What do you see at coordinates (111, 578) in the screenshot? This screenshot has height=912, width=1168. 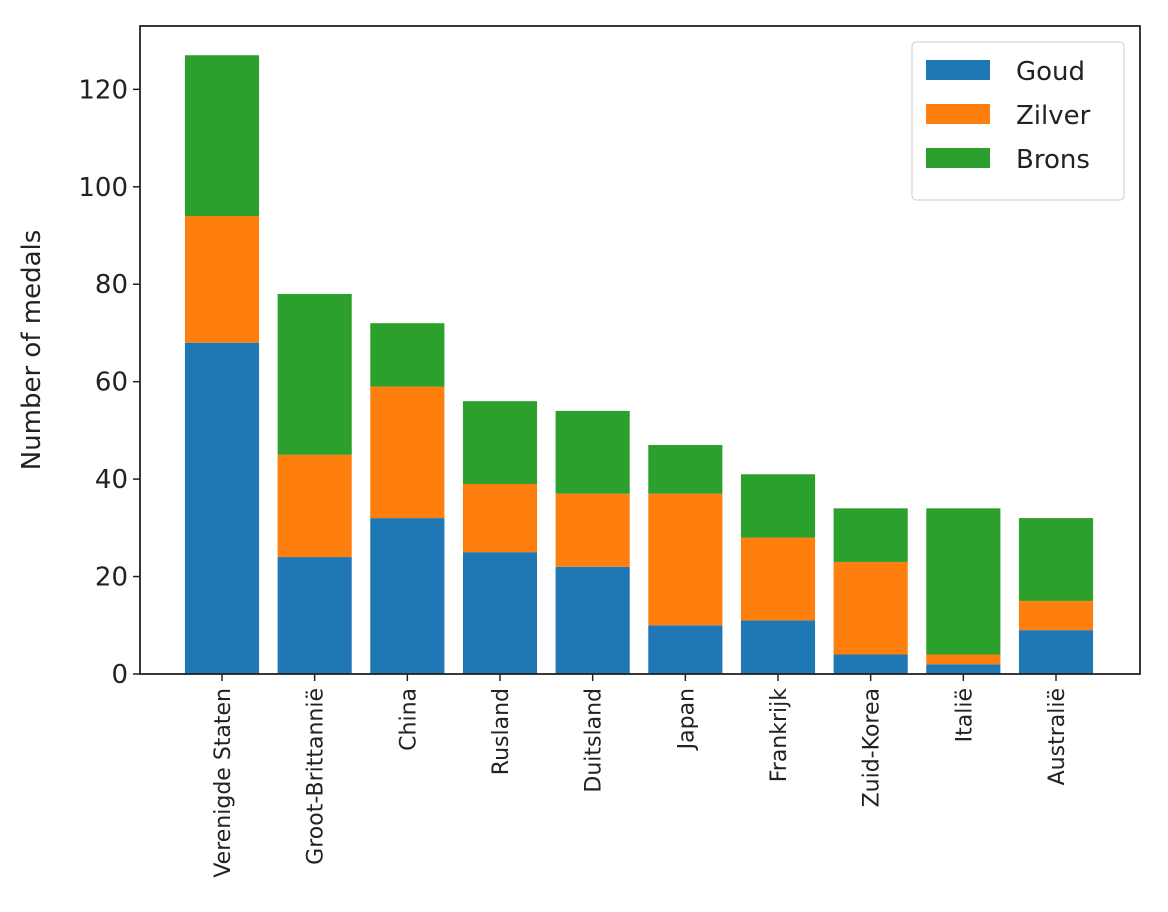 I see `y-tick-label: 20` at bounding box center [111, 578].